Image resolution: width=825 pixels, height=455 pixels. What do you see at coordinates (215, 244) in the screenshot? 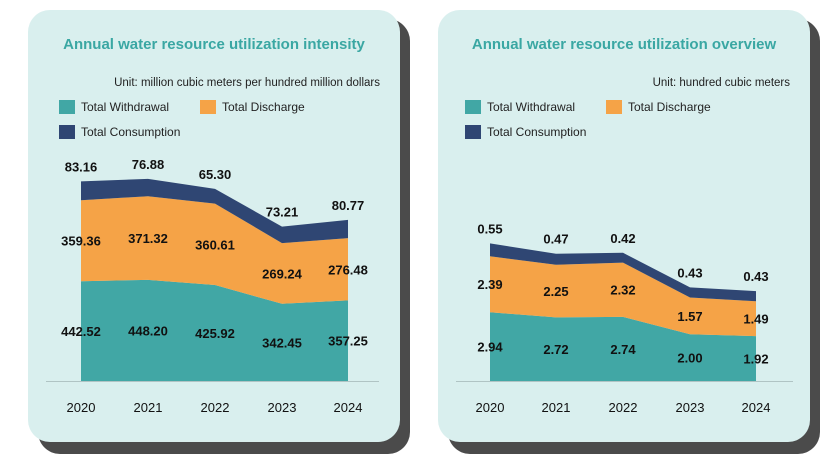
I see `data-label-discharge: 360.61` at bounding box center [215, 244].